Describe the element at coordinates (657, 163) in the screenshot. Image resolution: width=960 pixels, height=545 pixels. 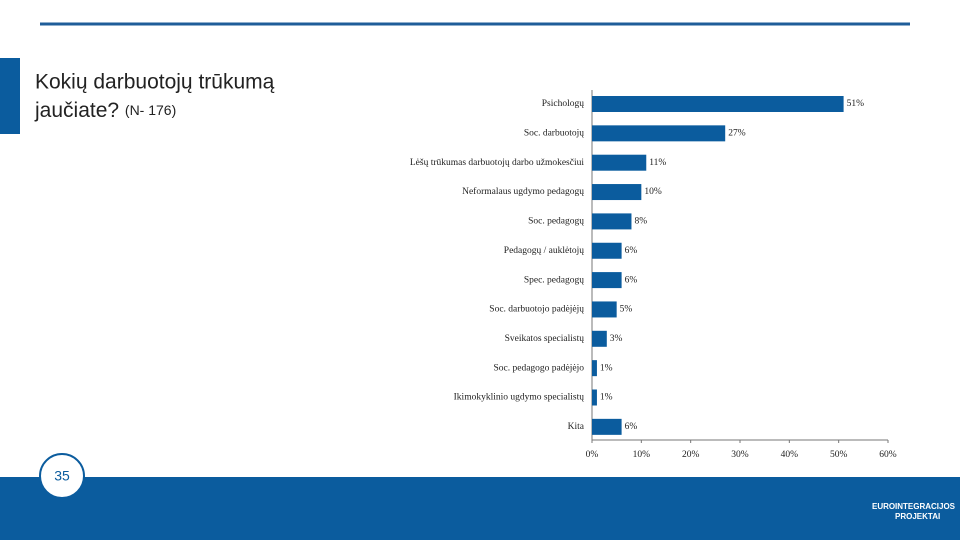
I see `value-label: 11%` at that location.